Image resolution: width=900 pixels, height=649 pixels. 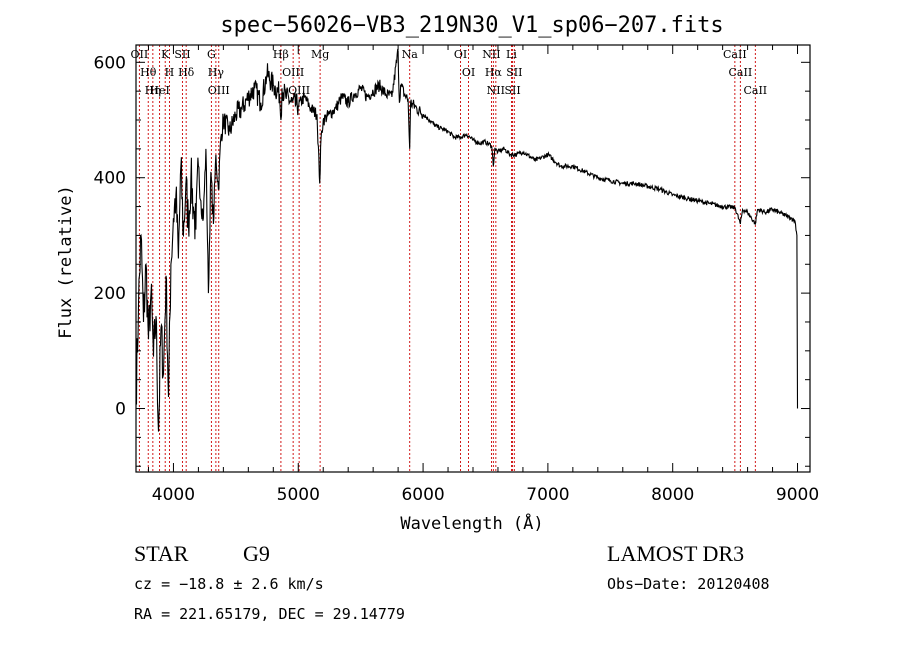 What do you see at coordinates (797, 495) in the screenshot?
I see `x-tick-label: 9000` at bounding box center [797, 495].